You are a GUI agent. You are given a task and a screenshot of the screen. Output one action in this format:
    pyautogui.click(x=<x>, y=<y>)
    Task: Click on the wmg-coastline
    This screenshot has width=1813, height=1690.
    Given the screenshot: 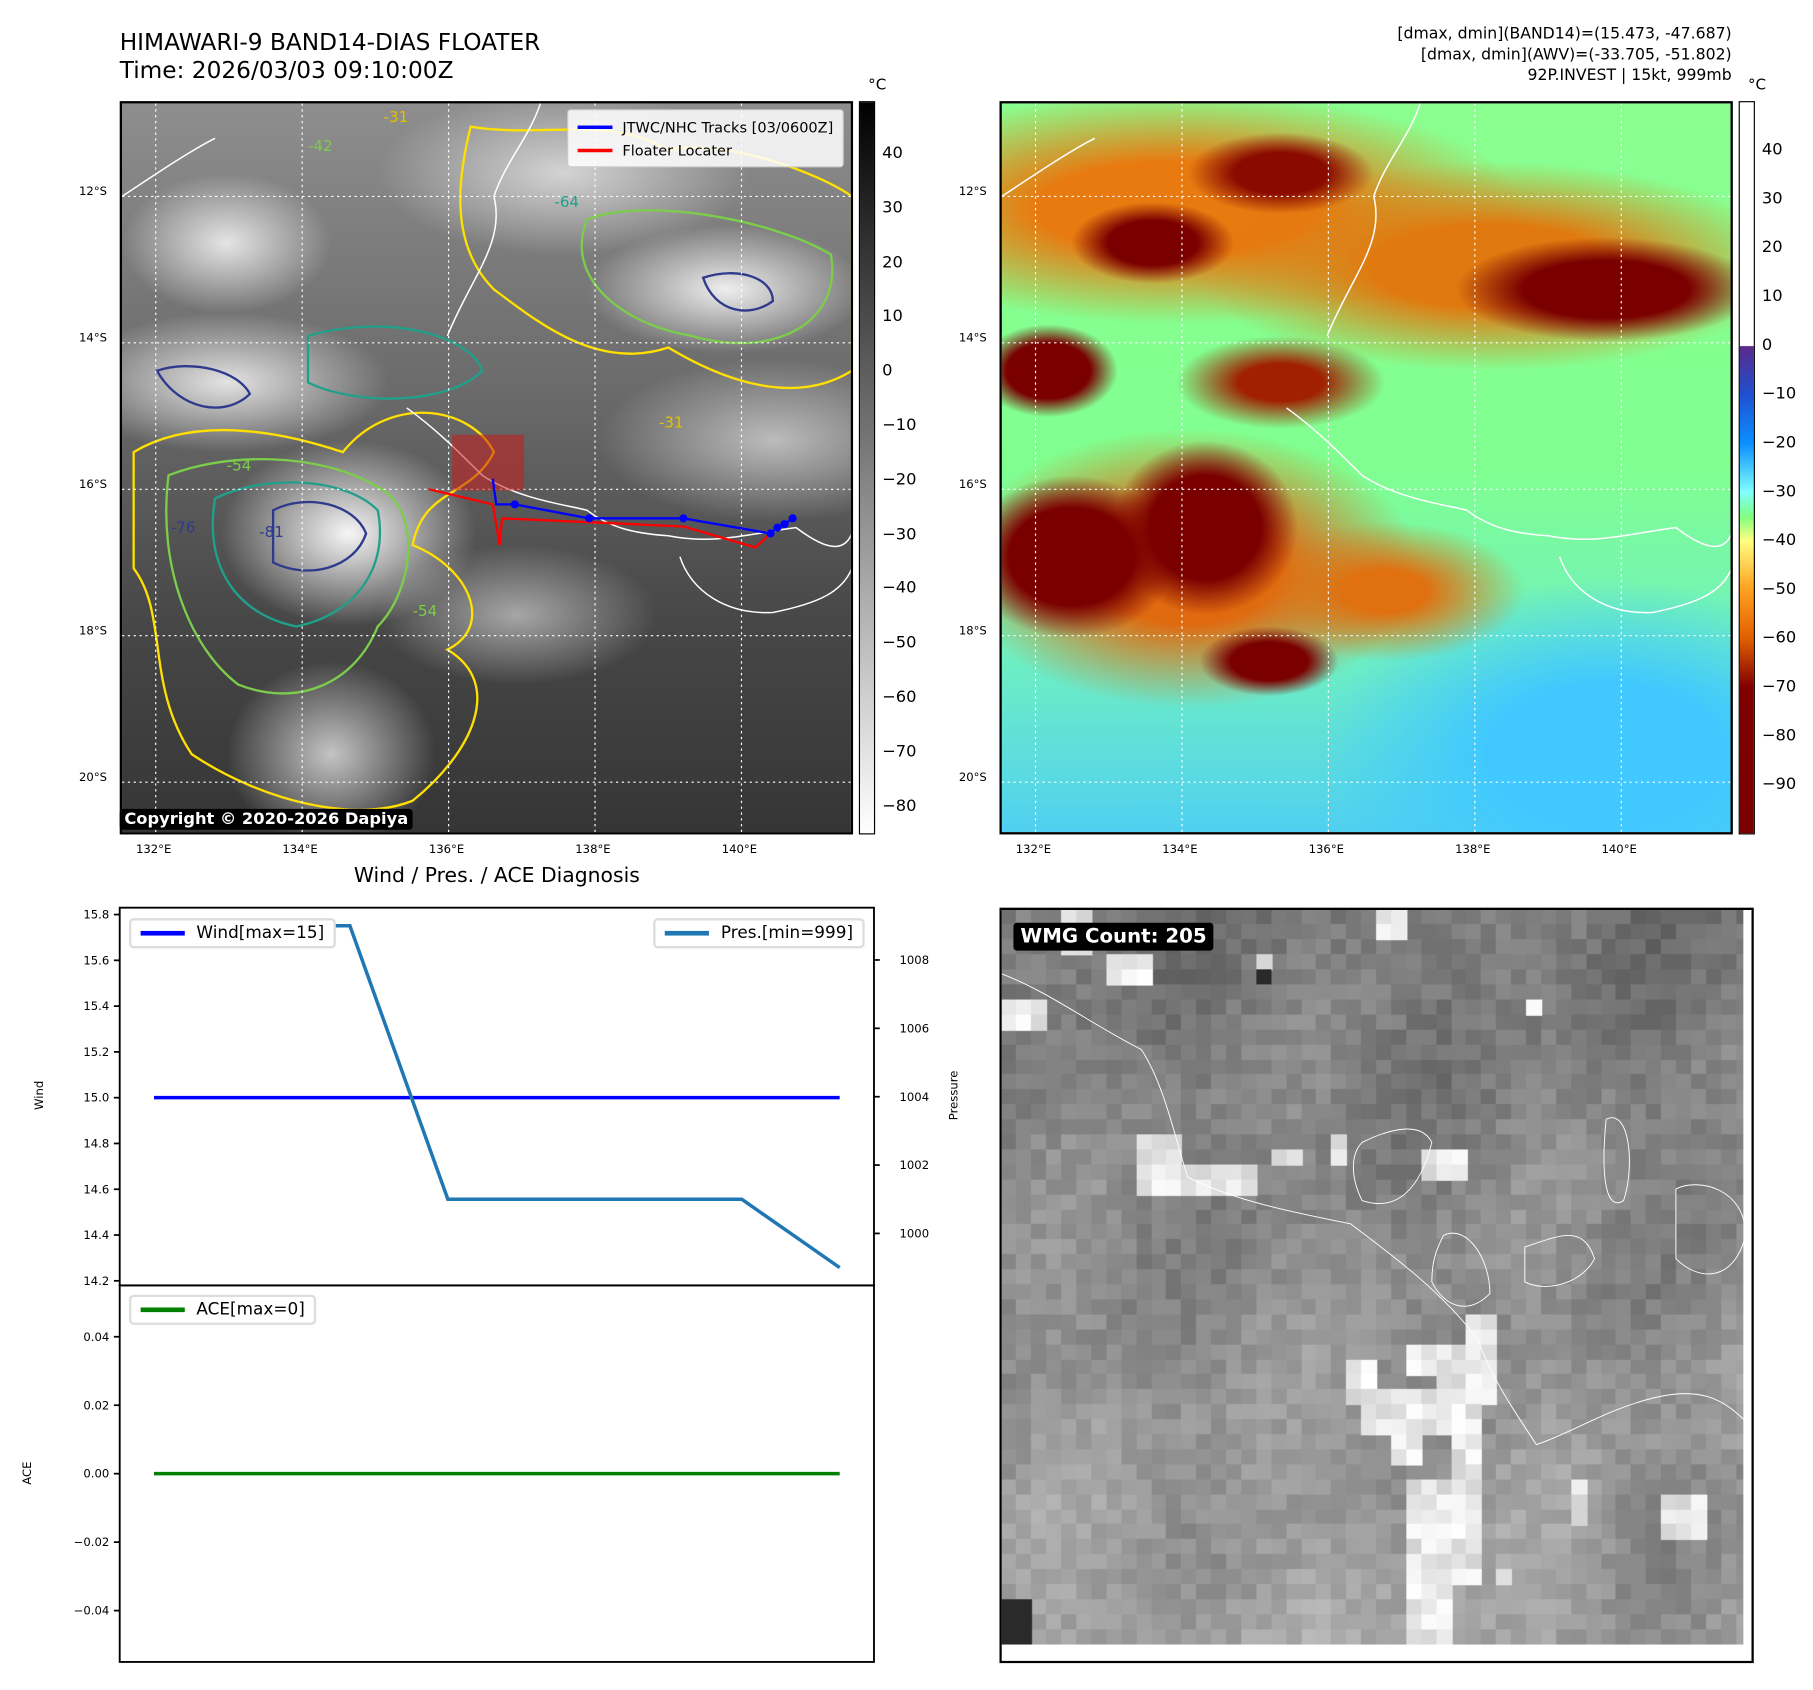 What is the action you would take?
    pyautogui.click(x=1374, y=1209)
    